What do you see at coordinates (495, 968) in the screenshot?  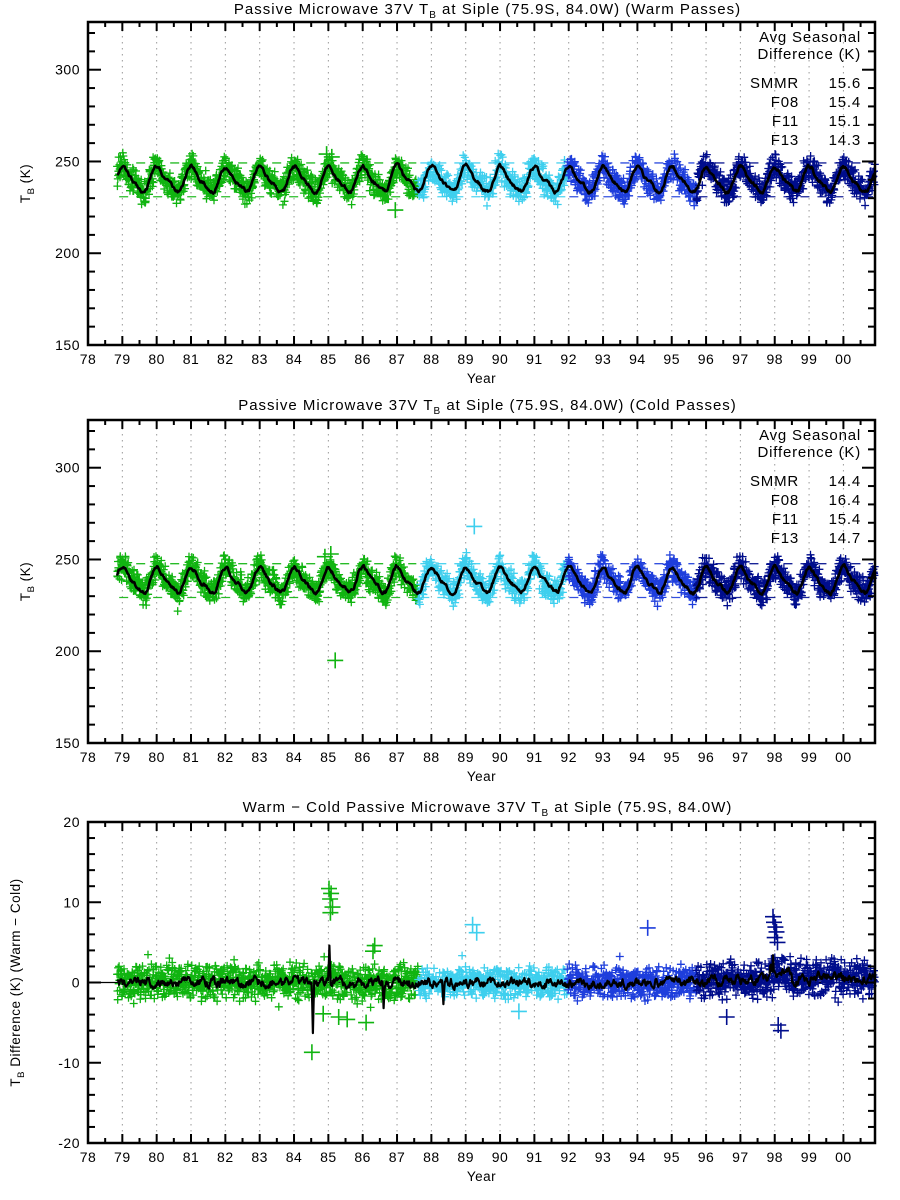 I see `outliers-F08` at bounding box center [495, 968].